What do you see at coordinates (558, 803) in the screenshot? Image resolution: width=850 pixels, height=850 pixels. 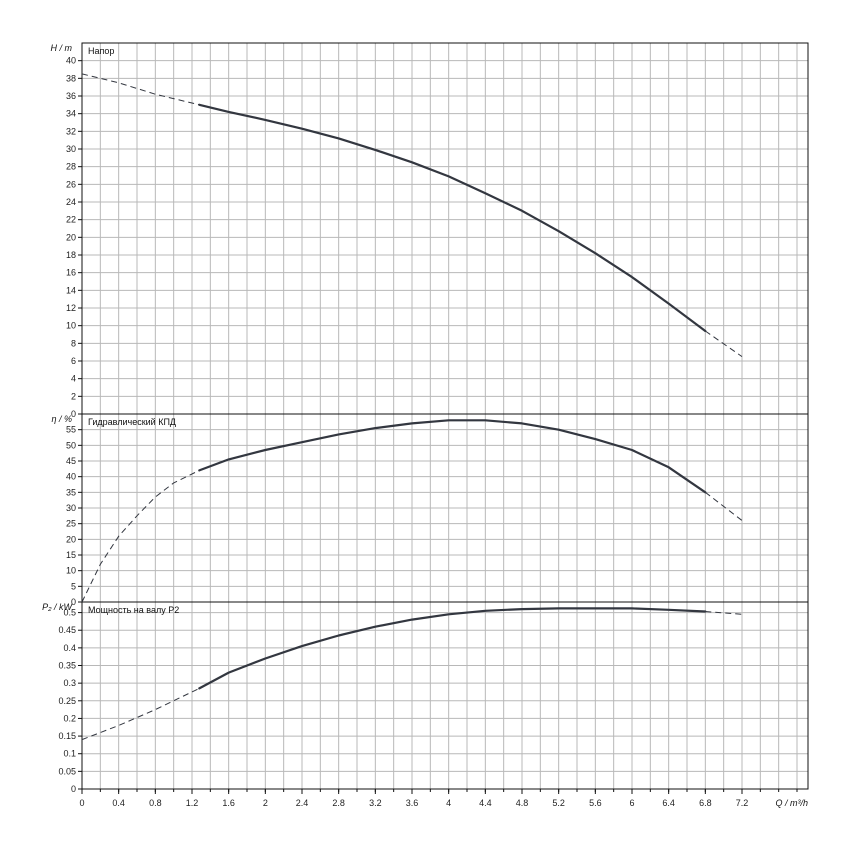 I see `x-tick-label: 5.2` at bounding box center [558, 803].